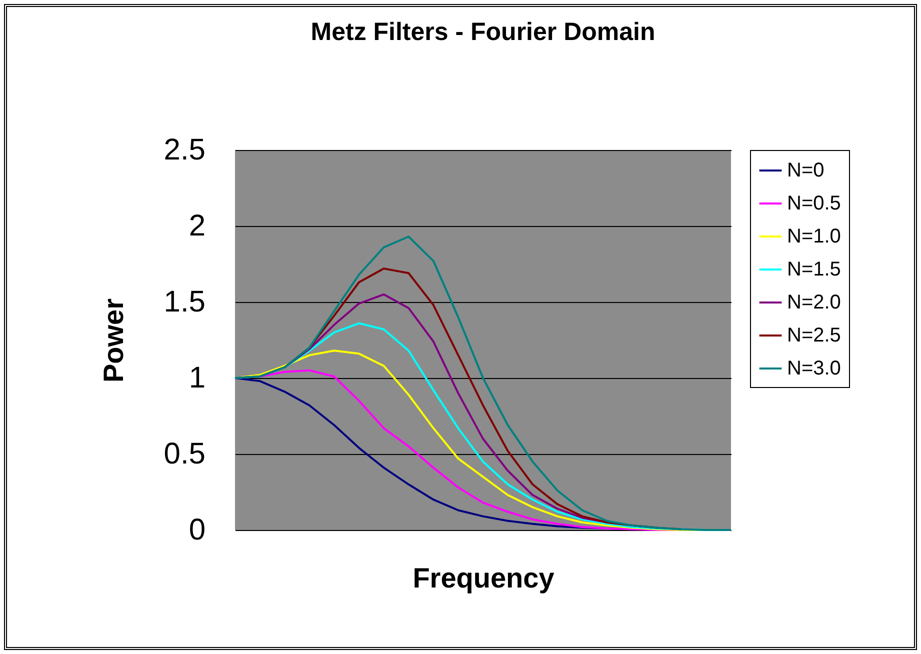  I want to click on y-tick-label: 0, so click(197, 530).